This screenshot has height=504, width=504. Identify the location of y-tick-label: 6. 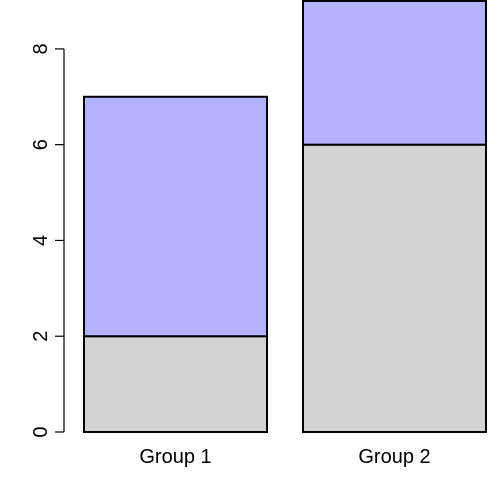
(41, 144).